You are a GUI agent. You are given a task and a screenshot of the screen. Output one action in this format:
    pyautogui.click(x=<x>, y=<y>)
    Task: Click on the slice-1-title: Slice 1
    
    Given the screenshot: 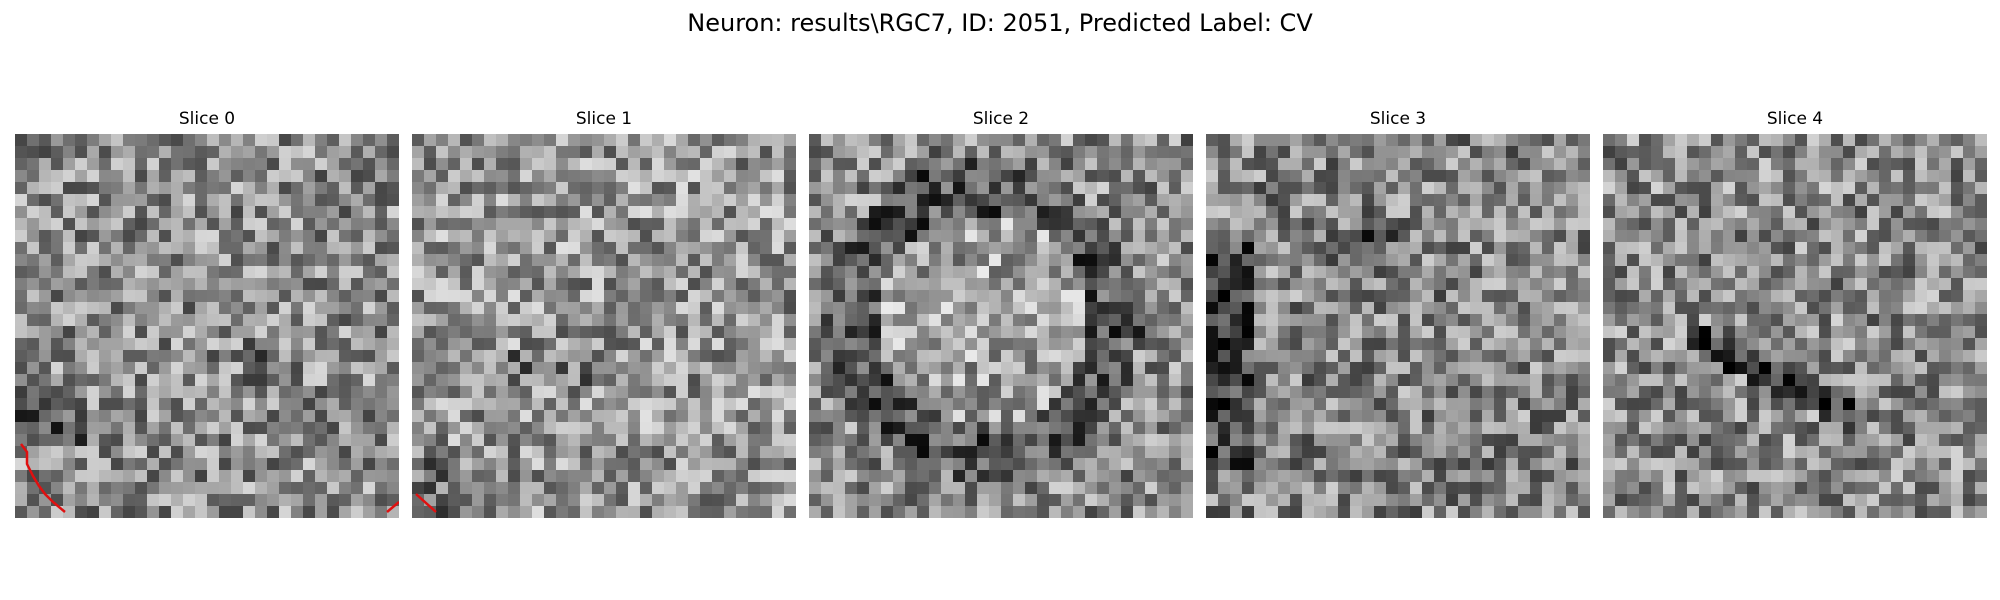 What is the action you would take?
    pyautogui.click(x=604, y=119)
    